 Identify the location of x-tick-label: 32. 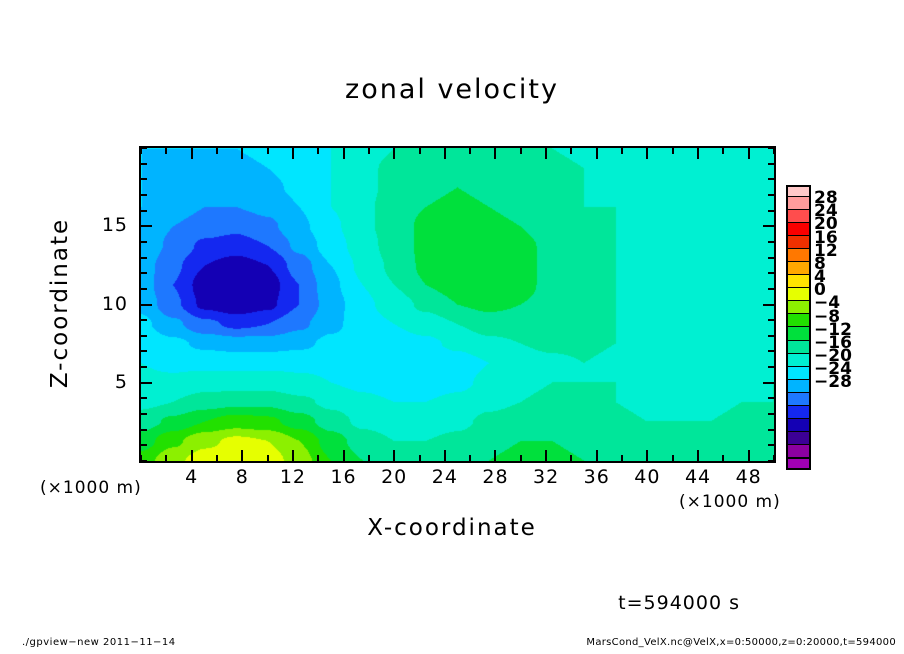
(546, 477).